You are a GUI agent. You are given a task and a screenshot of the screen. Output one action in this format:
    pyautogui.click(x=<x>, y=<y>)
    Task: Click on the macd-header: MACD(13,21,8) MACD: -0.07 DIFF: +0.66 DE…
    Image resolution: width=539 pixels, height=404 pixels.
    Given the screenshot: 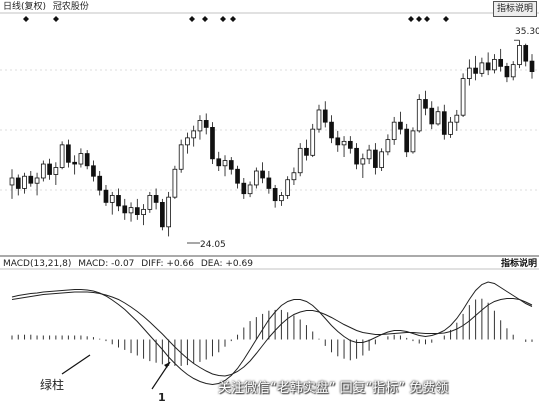 What is the action you would take?
    pyautogui.click(x=128, y=264)
    